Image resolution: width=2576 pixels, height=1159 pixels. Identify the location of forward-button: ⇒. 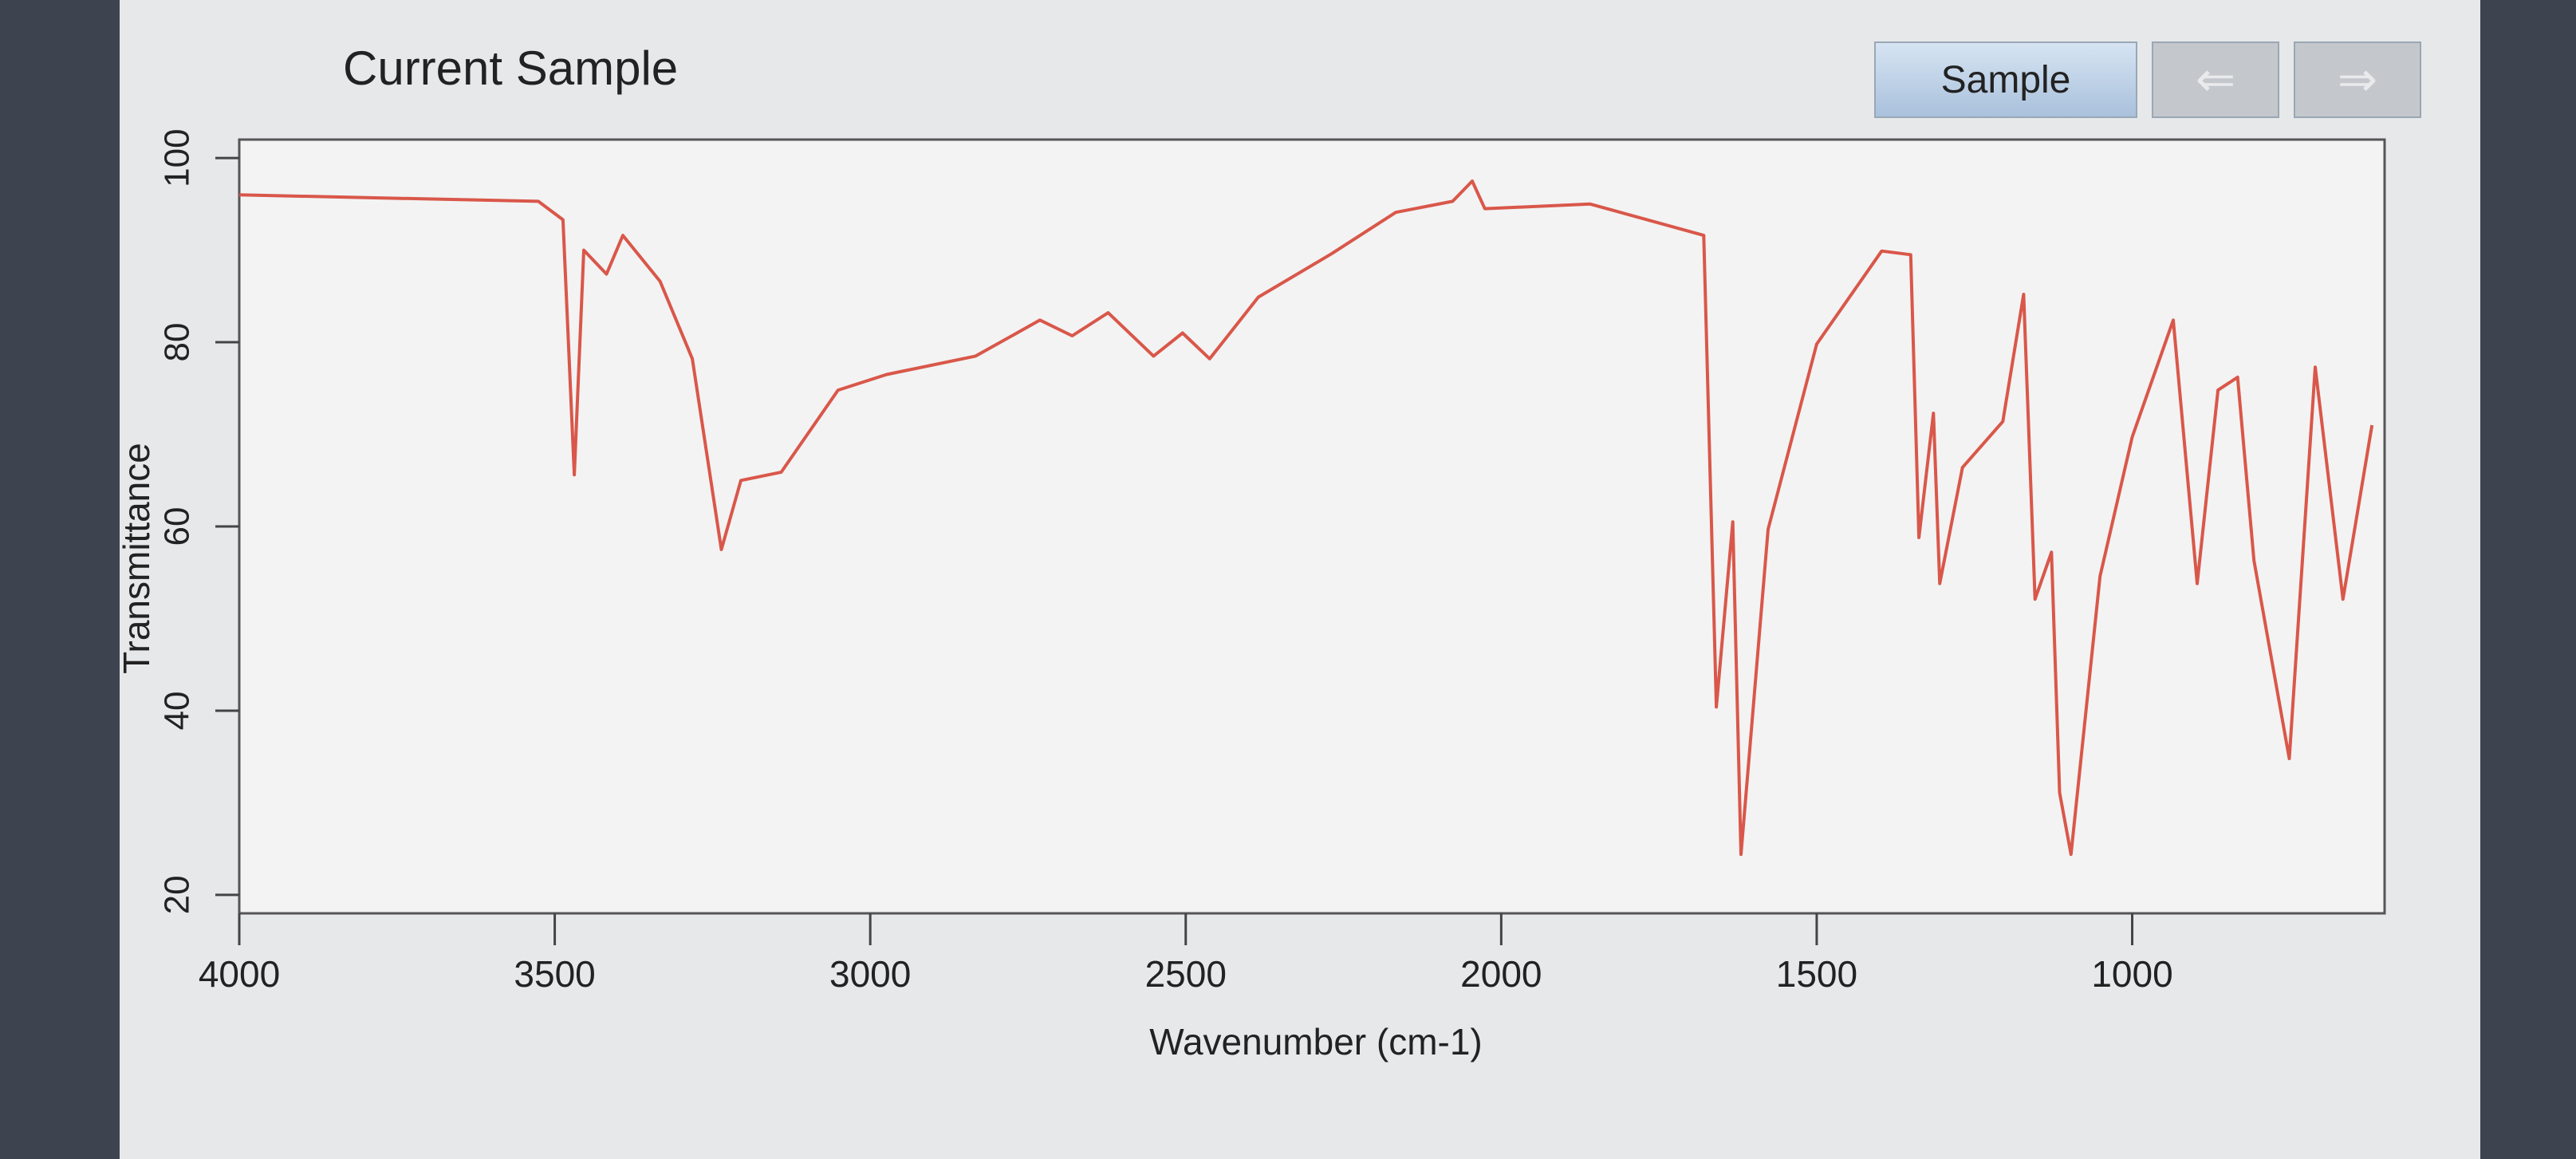
(2357, 79).